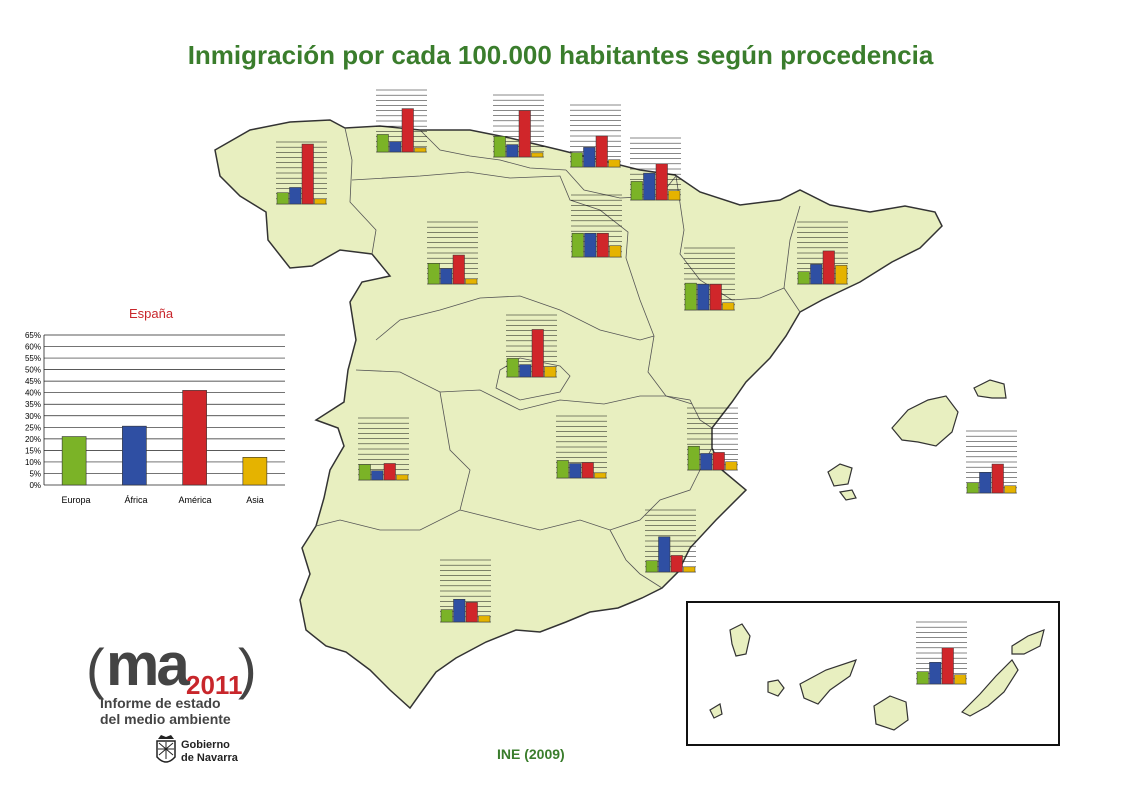  Describe the element at coordinates (247, 668) in the screenshot. I see `bracket-right-icon: )` at that location.